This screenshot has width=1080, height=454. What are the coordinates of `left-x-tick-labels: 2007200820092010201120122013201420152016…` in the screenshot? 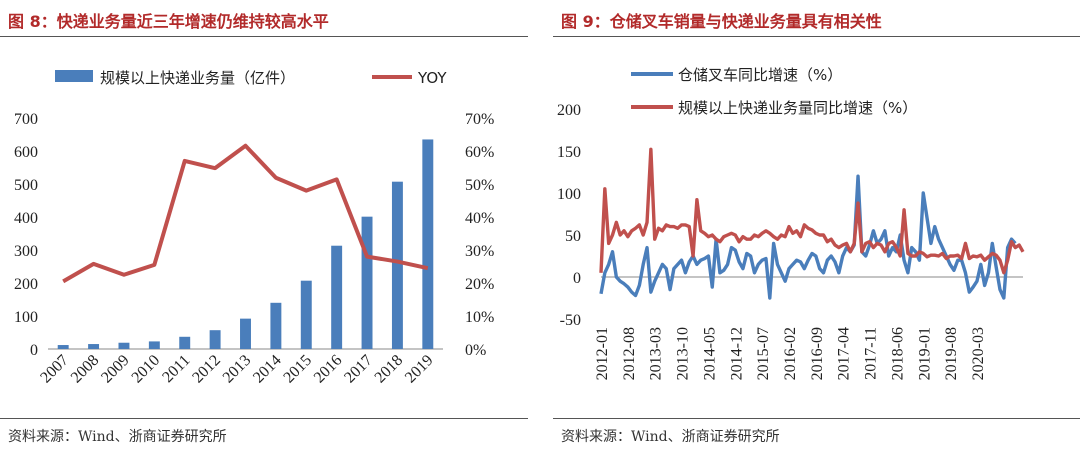 It's located at (236, 369).